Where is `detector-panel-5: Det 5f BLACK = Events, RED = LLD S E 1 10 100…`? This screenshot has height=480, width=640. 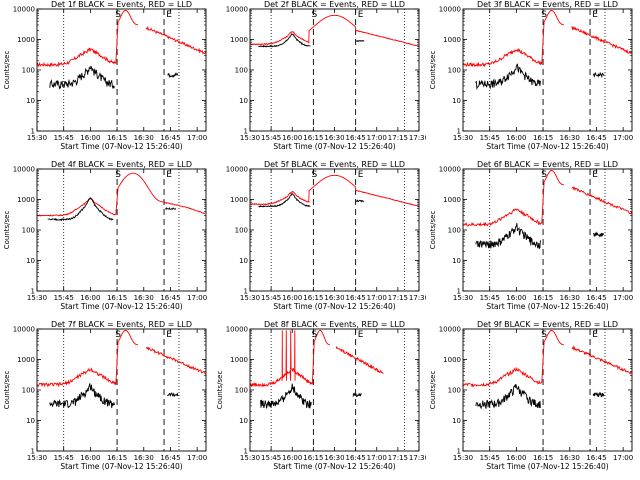
detector-panel-5: Det 5f BLACK = Events, RED = LLD S E 1 10 100… is located at coordinates (319, 240).